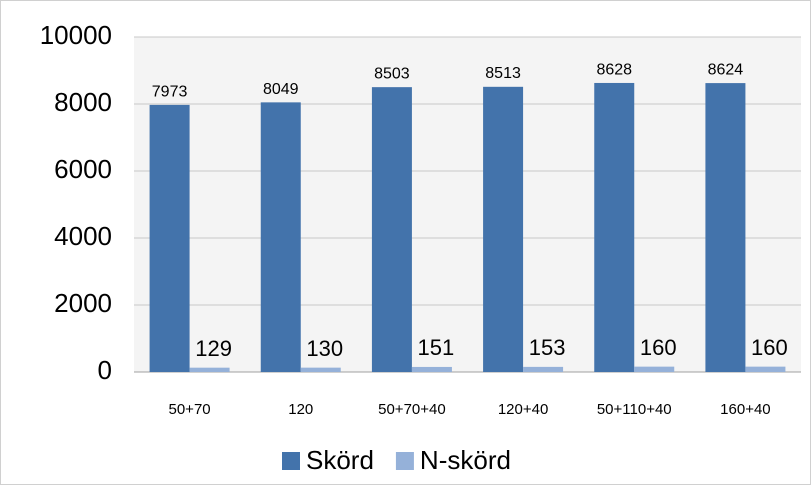 This screenshot has height=485, width=811. Describe the element at coordinates (83, 102) in the screenshot. I see `y-tick-label: 8000` at that location.